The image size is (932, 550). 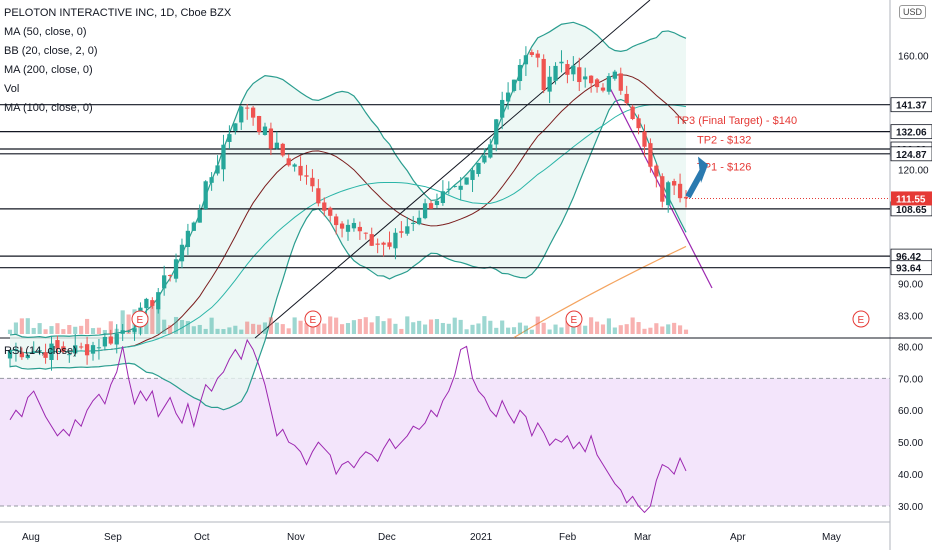 I want to click on time-tick-label: Mar, so click(x=643, y=537).